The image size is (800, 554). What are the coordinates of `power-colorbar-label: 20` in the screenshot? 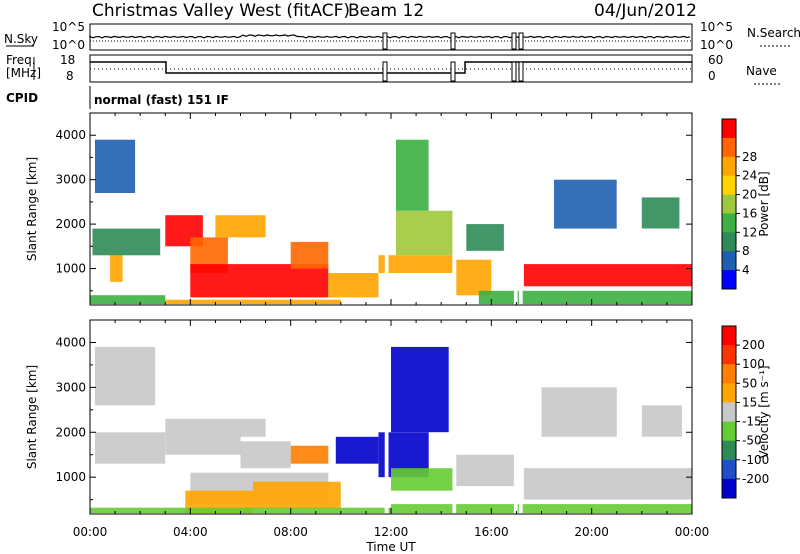 It's located at (749, 195).